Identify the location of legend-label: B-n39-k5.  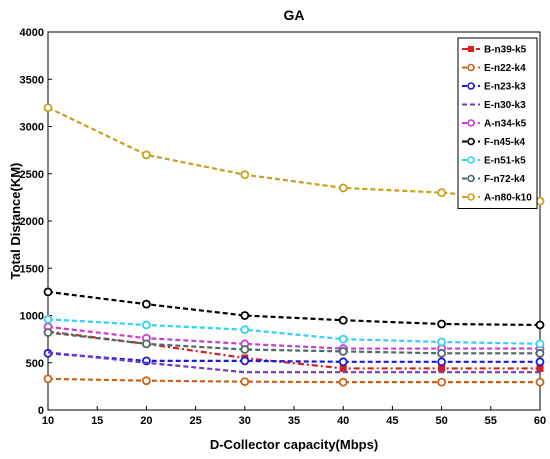
(505, 50).